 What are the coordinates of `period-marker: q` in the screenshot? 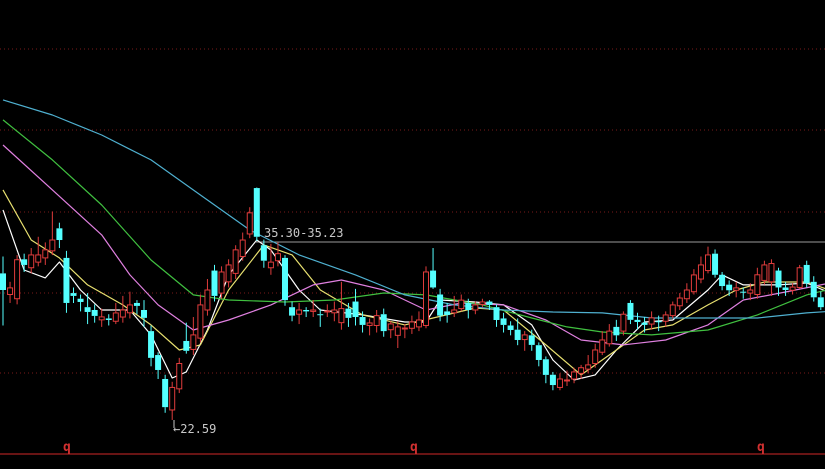 It's located at (414, 447).